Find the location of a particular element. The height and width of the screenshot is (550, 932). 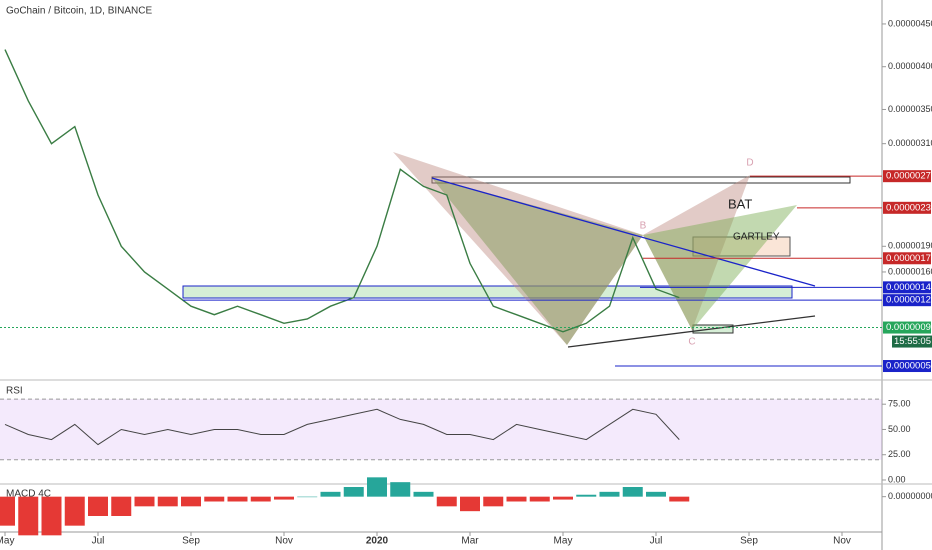

y-tick-label: 0.00000450 is located at coordinates (910, 23).